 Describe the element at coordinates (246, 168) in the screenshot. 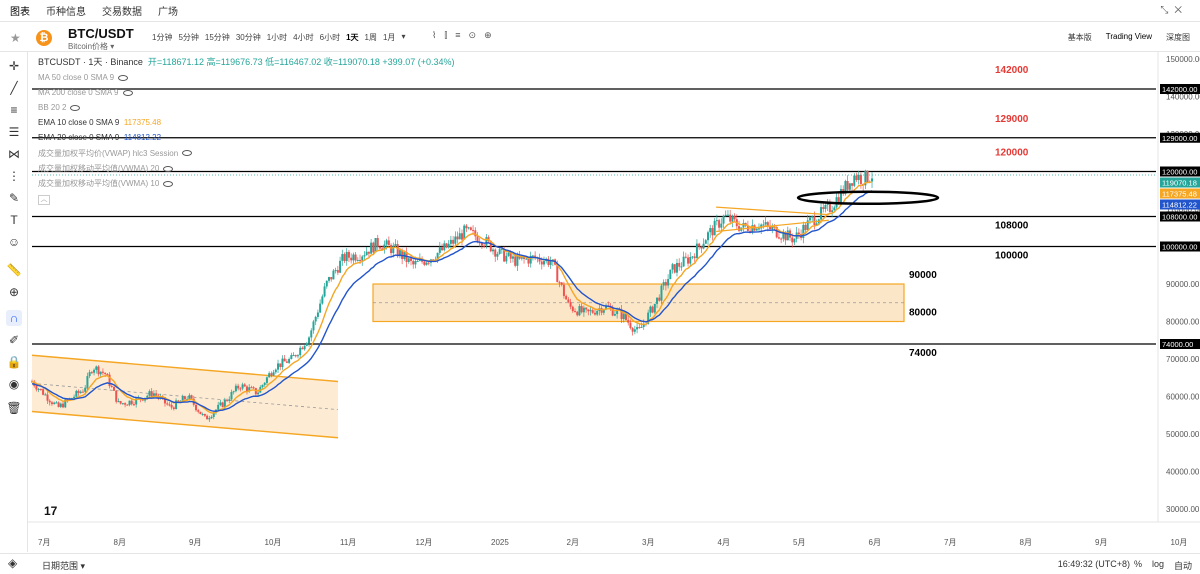

I see `legend-vwma20: 成交量加权移动平均值(VWMA) 20` at that location.